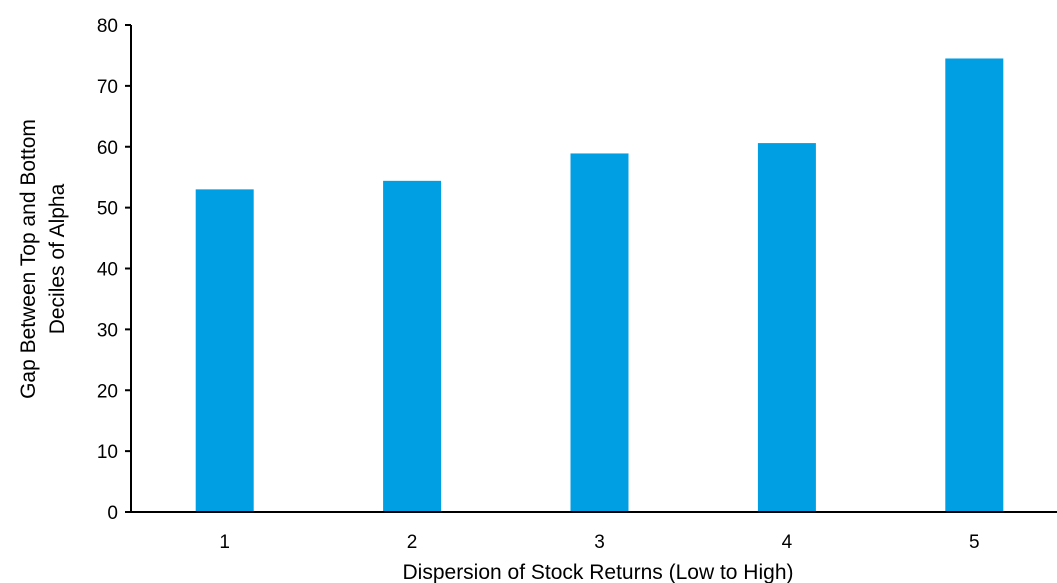  I want to click on y-tick-label: 50, so click(107, 209).